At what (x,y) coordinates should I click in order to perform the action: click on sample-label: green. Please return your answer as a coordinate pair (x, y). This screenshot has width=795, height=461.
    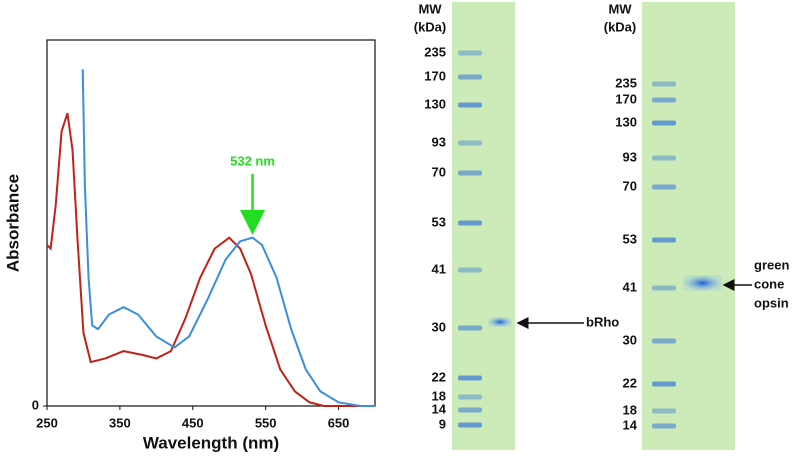
    Looking at the image, I should click on (771, 264).